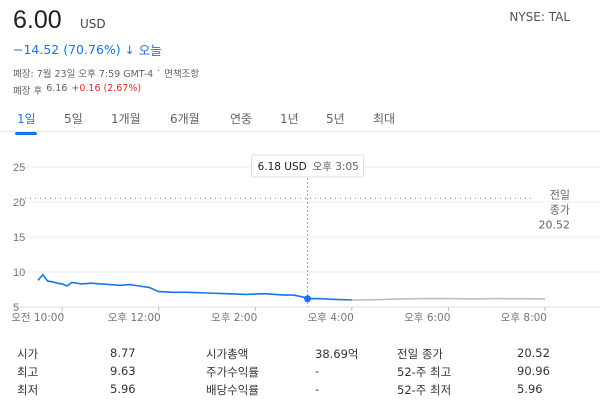 The image size is (600, 417). I want to click on ticker-symbol: NYSE: TAL, so click(539, 17).